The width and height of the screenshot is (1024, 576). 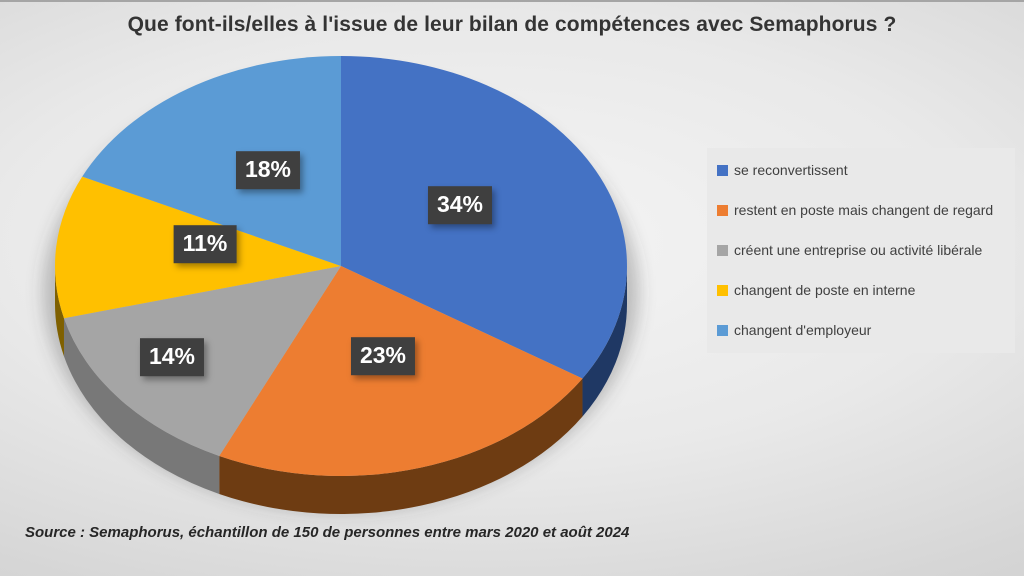 What do you see at coordinates (791, 170) in the screenshot?
I see `legend-item-label: se reconvertissent` at bounding box center [791, 170].